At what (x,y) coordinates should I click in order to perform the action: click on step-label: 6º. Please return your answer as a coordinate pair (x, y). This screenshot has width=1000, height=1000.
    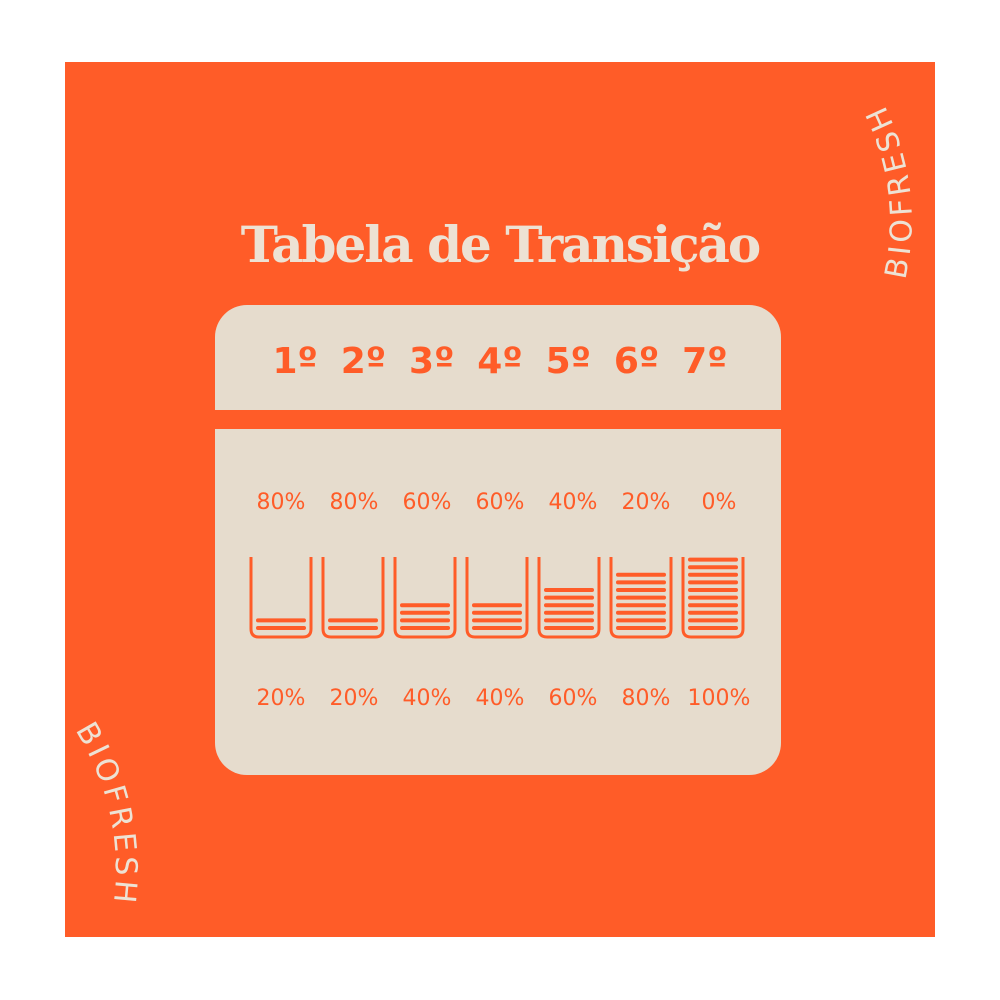
    Looking at the image, I should click on (636, 361).